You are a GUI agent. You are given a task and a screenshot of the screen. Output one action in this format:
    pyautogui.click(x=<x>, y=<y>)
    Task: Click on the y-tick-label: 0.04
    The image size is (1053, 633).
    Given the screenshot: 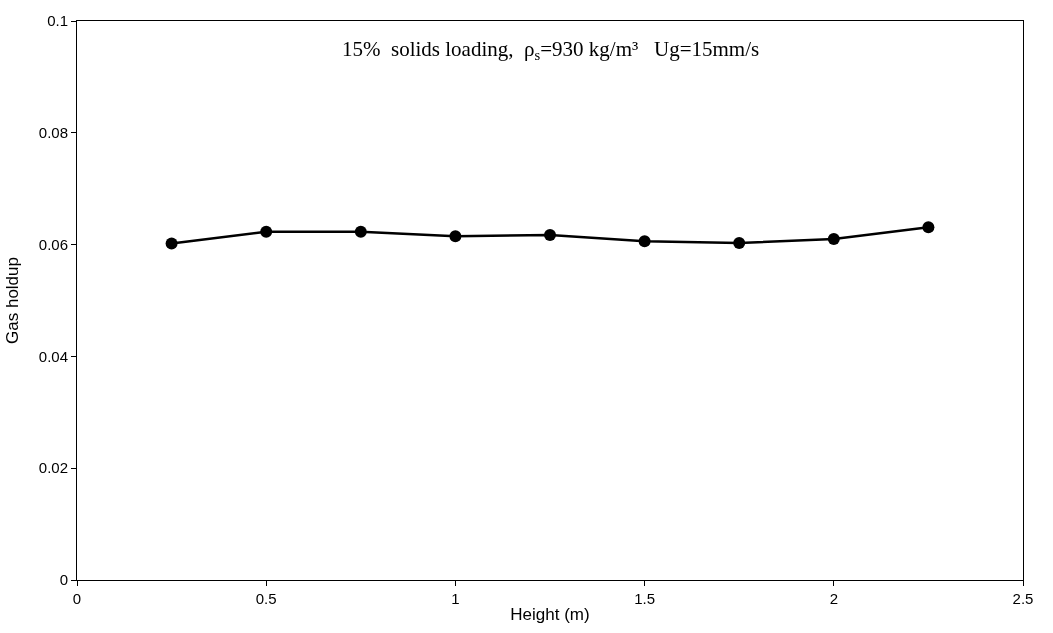 What is the action you would take?
    pyautogui.click(x=53, y=356)
    